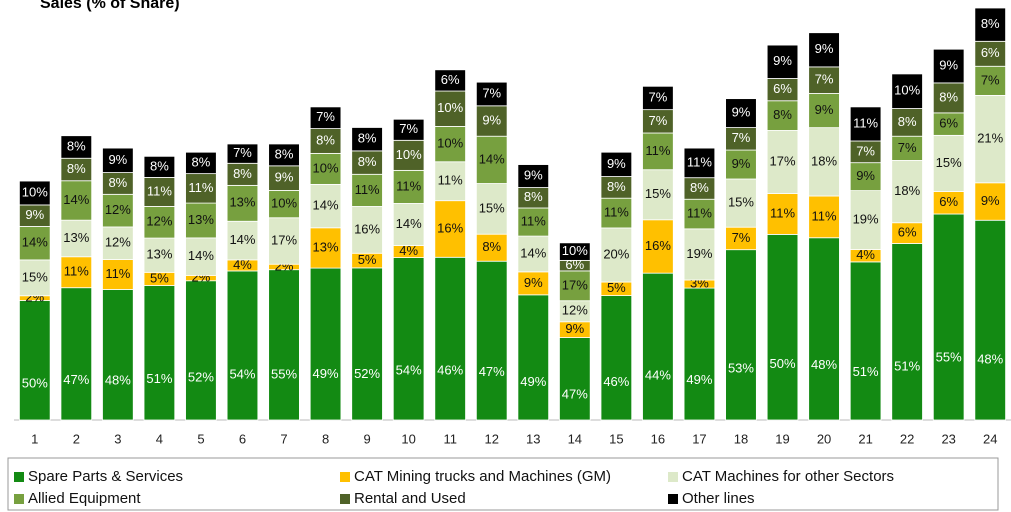  Describe the element at coordinates (201, 377) in the screenshot. I see `data-label: 52%` at that location.